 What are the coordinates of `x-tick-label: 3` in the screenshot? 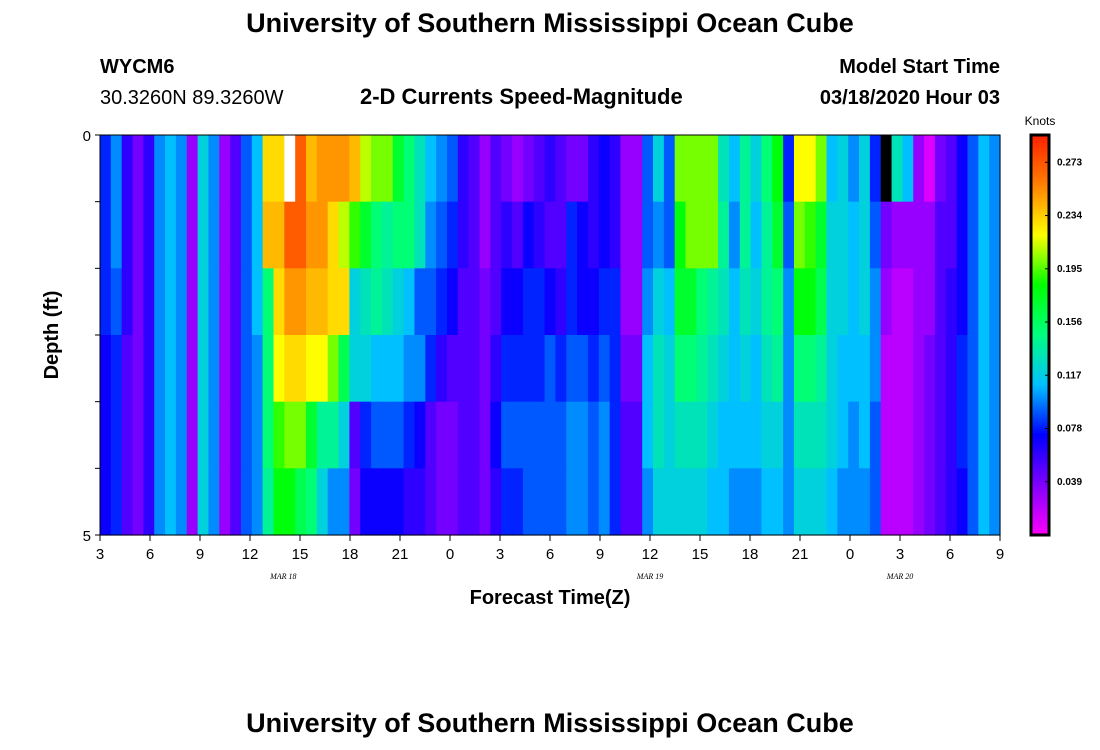 It's located at (500, 554).